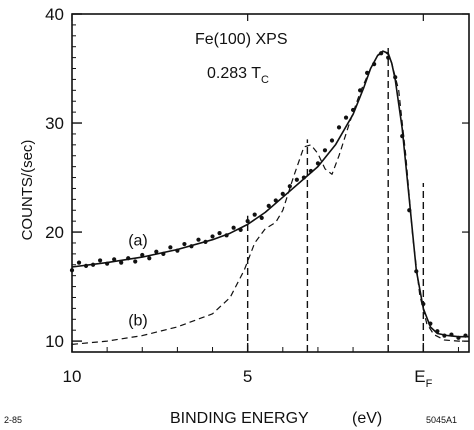 This screenshot has width=474, height=430. I want to click on curve-label: (b), so click(138, 320).